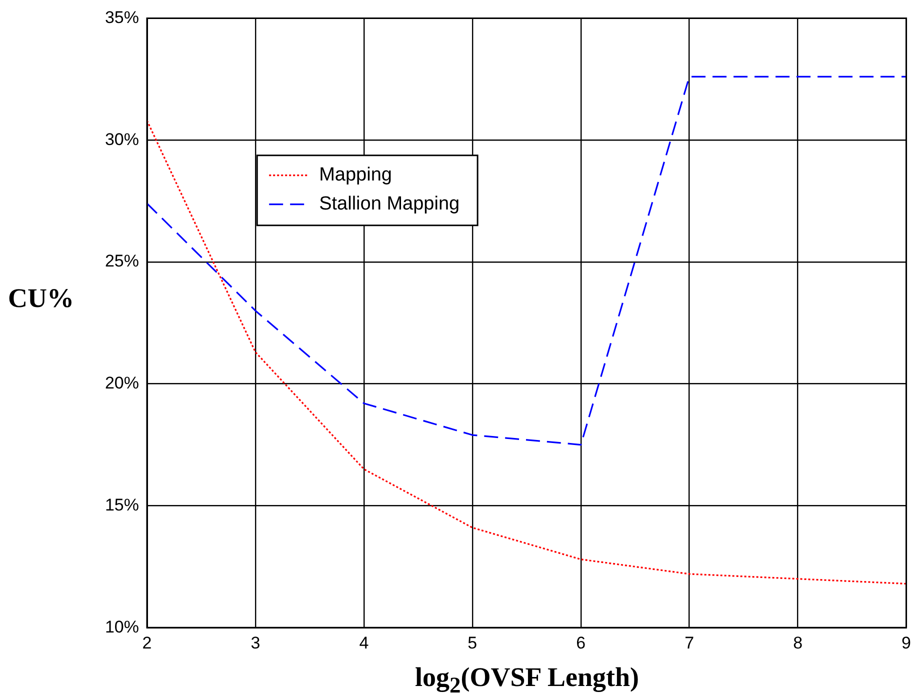  Describe the element at coordinates (255, 642) in the screenshot. I see `x-tick-label: 3` at that location.